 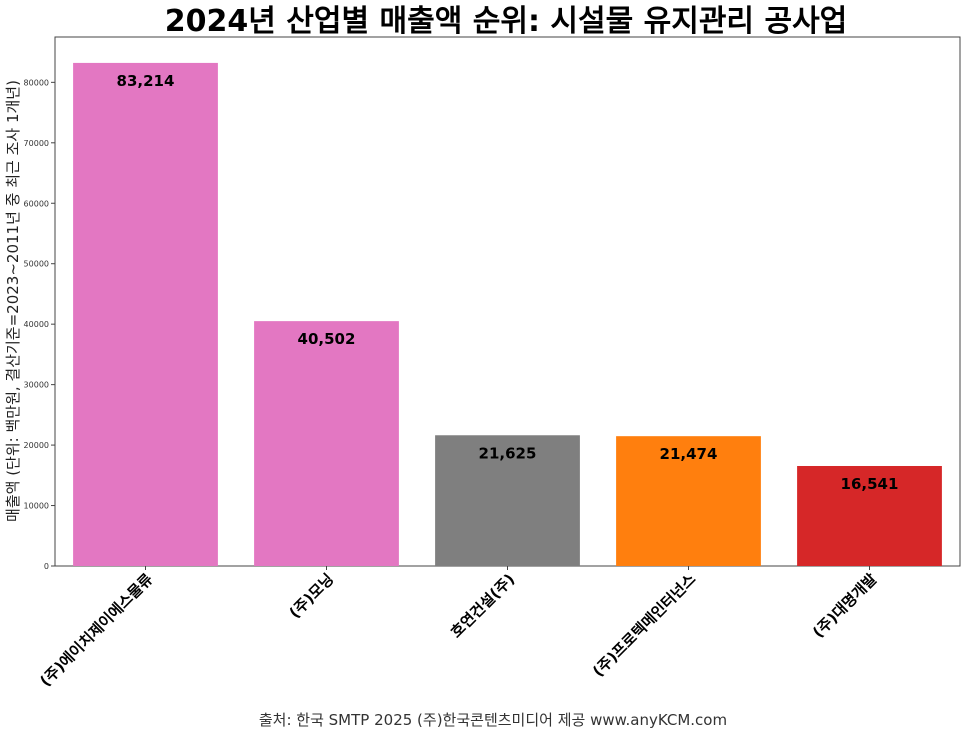 I want to click on bar-value-label: 16,541, so click(x=870, y=484).